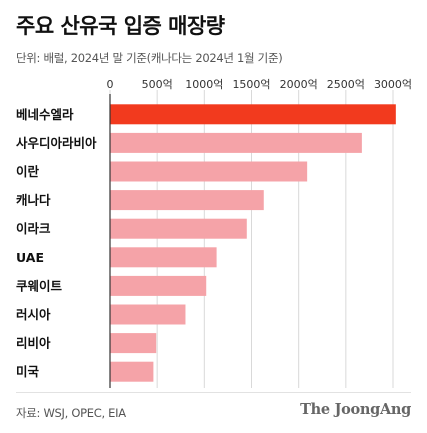  I want to click on x-tick-label: 1000억, so click(204, 84).